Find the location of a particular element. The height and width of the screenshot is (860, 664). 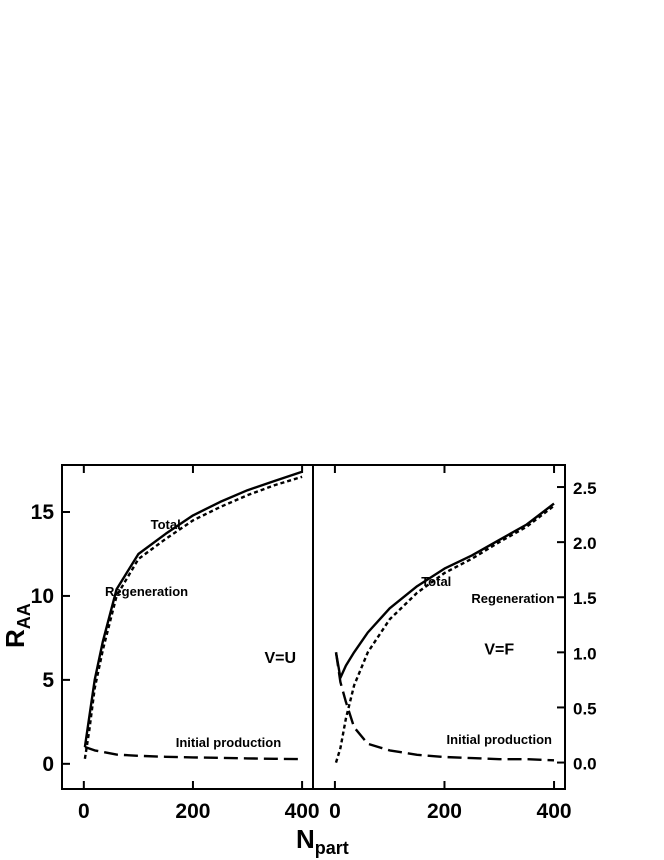

y-axis-title-sub: AA is located at coordinates (24, 616).